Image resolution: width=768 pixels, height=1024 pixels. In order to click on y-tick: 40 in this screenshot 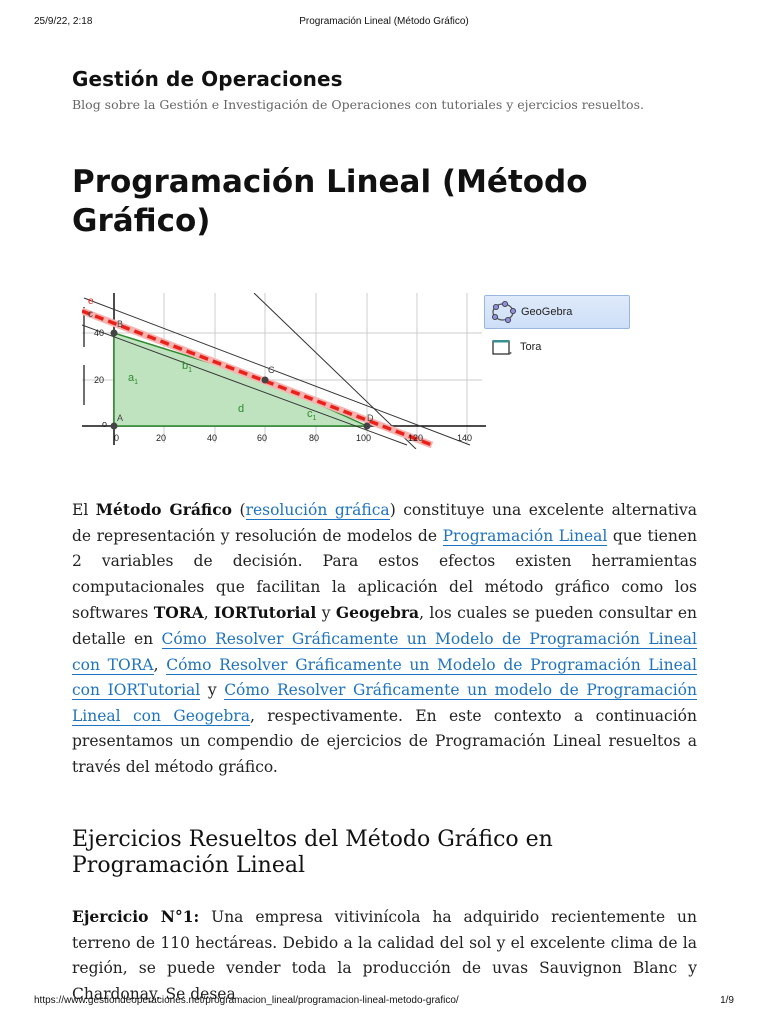, I will do `click(99, 333)`.